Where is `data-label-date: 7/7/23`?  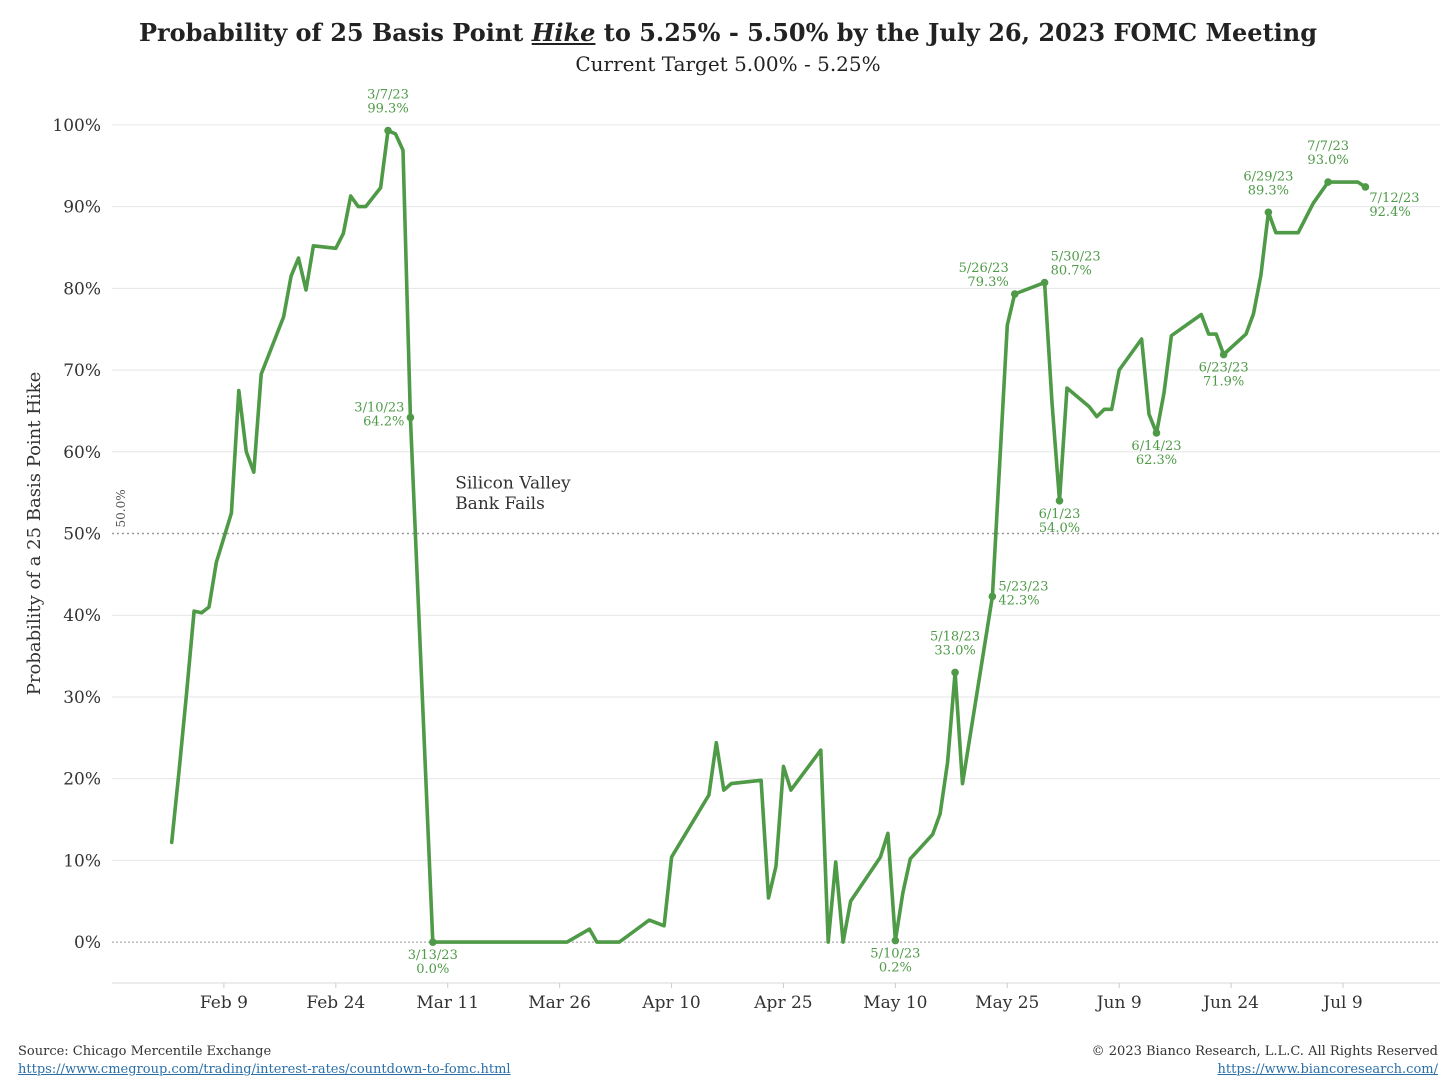
data-label-date: 7/7/23 is located at coordinates (1328, 146).